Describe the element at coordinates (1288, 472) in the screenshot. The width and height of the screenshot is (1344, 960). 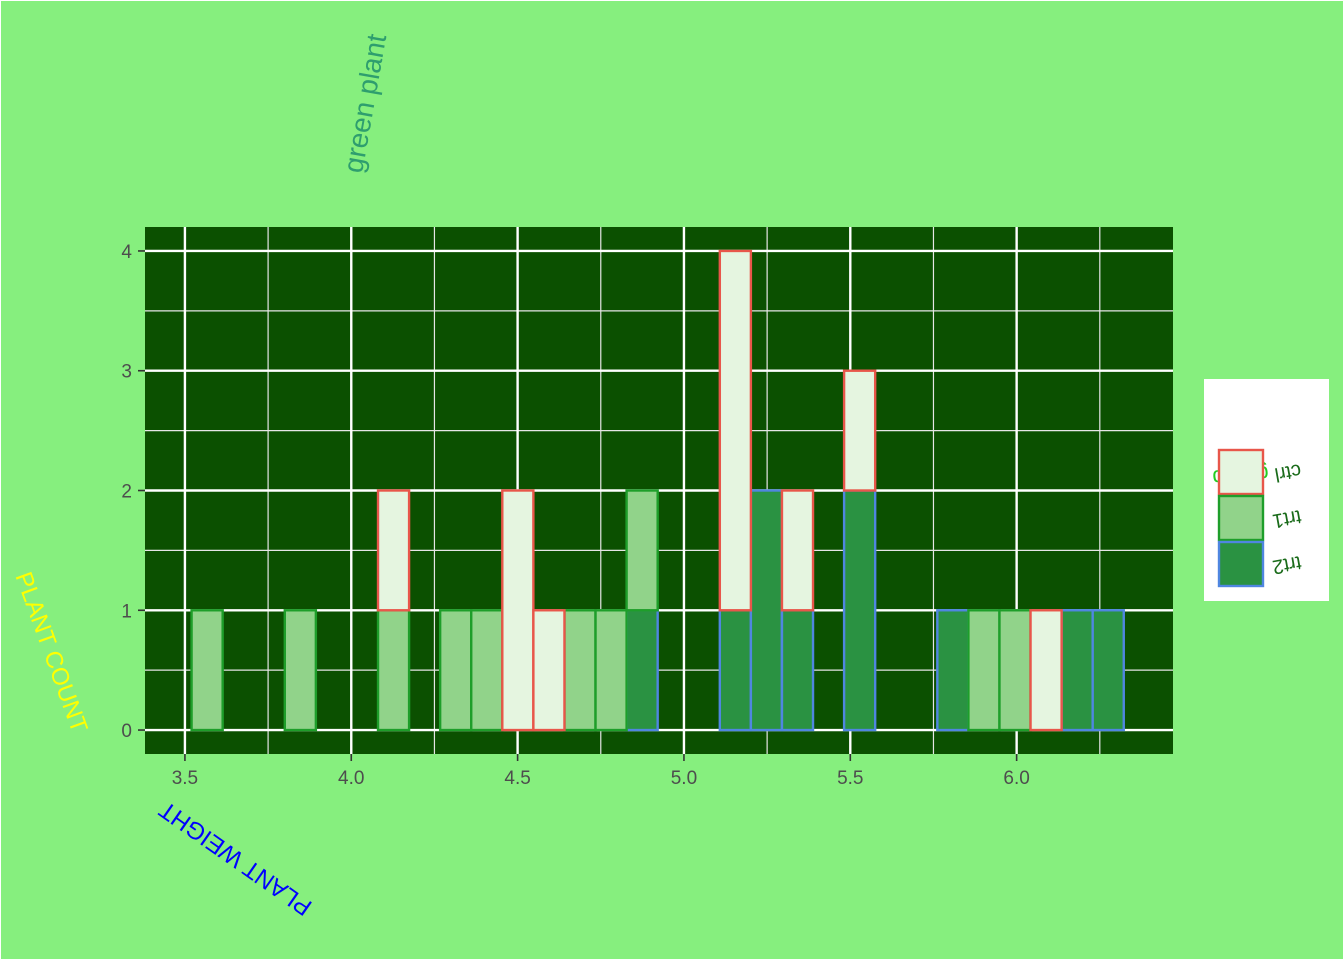
I see `legend-label-ctrl: ctrl` at that location.